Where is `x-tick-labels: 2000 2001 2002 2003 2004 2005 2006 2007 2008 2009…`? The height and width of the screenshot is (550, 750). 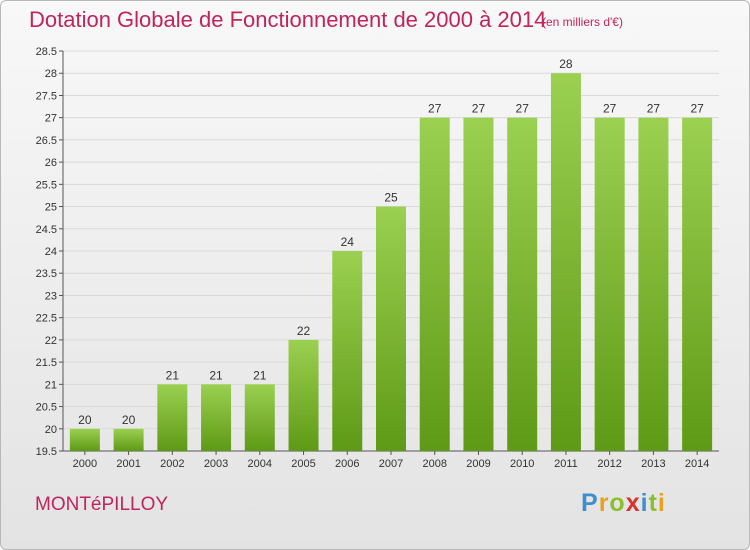
x-tick-labels: 2000 2001 2002 2003 2004 2005 2006 2007 2008 2009… is located at coordinates (391, 464).